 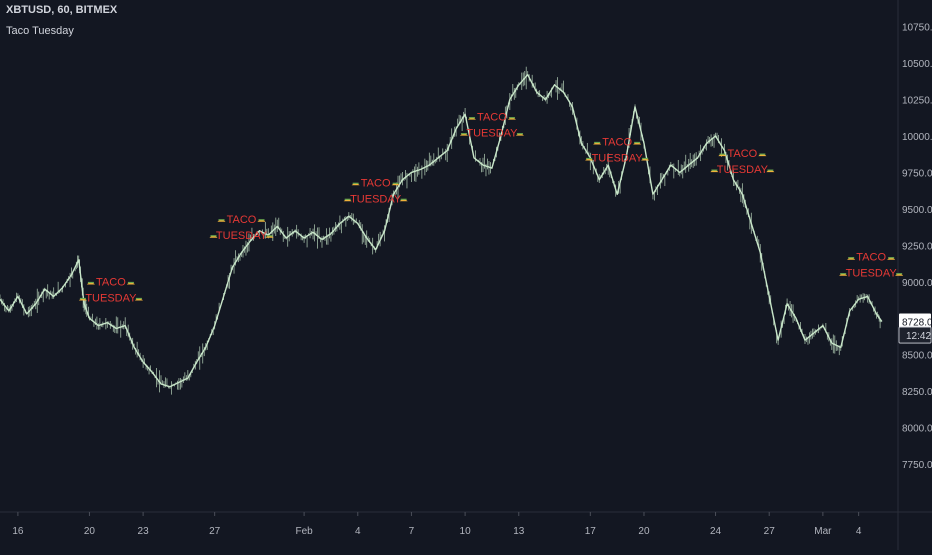 What do you see at coordinates (18, 531) in the screenshot?
I see `time-tick-label: 16` at bounding box center [18, 531].